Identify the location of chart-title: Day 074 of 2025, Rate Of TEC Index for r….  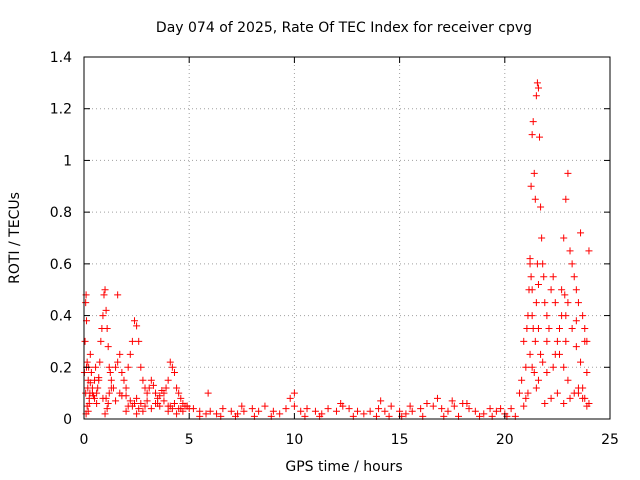
(344, 28).